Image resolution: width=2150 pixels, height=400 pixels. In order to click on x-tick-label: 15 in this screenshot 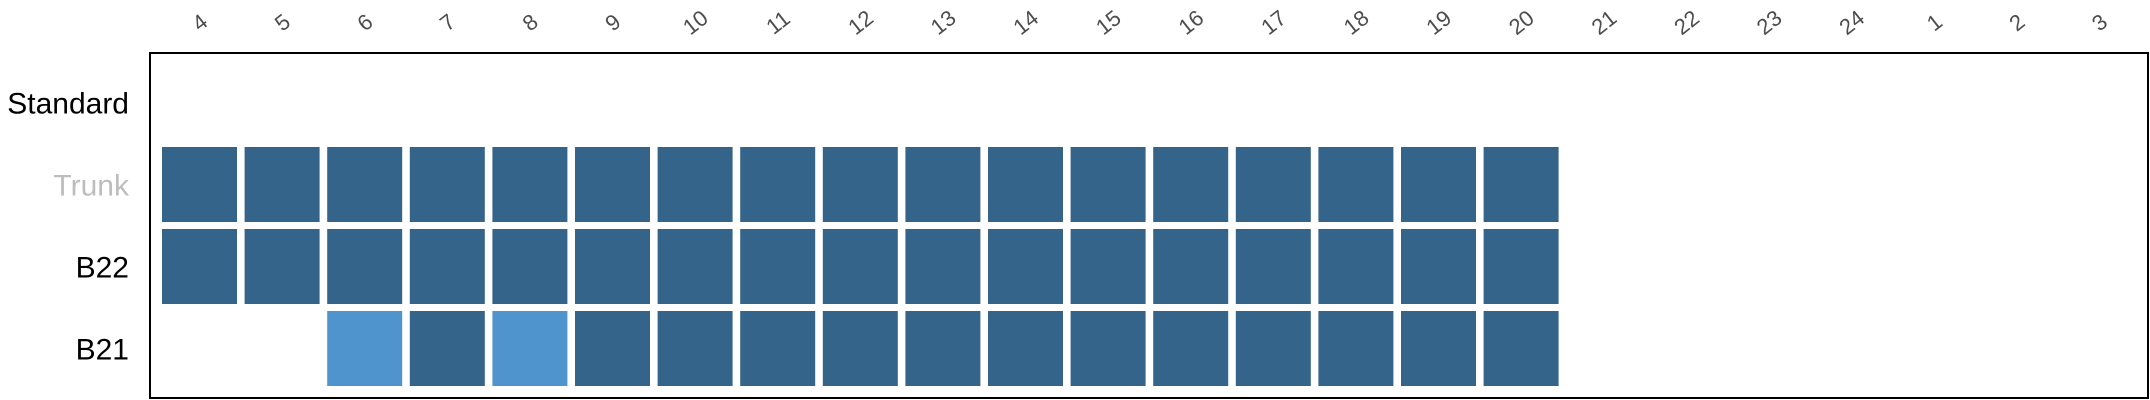, I will do `click(1108, 22)`.